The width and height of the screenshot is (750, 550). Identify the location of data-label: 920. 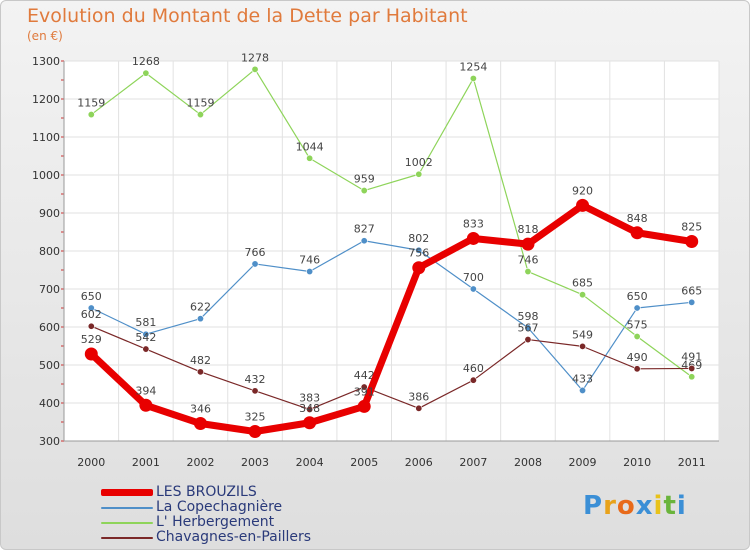
(582, 190).